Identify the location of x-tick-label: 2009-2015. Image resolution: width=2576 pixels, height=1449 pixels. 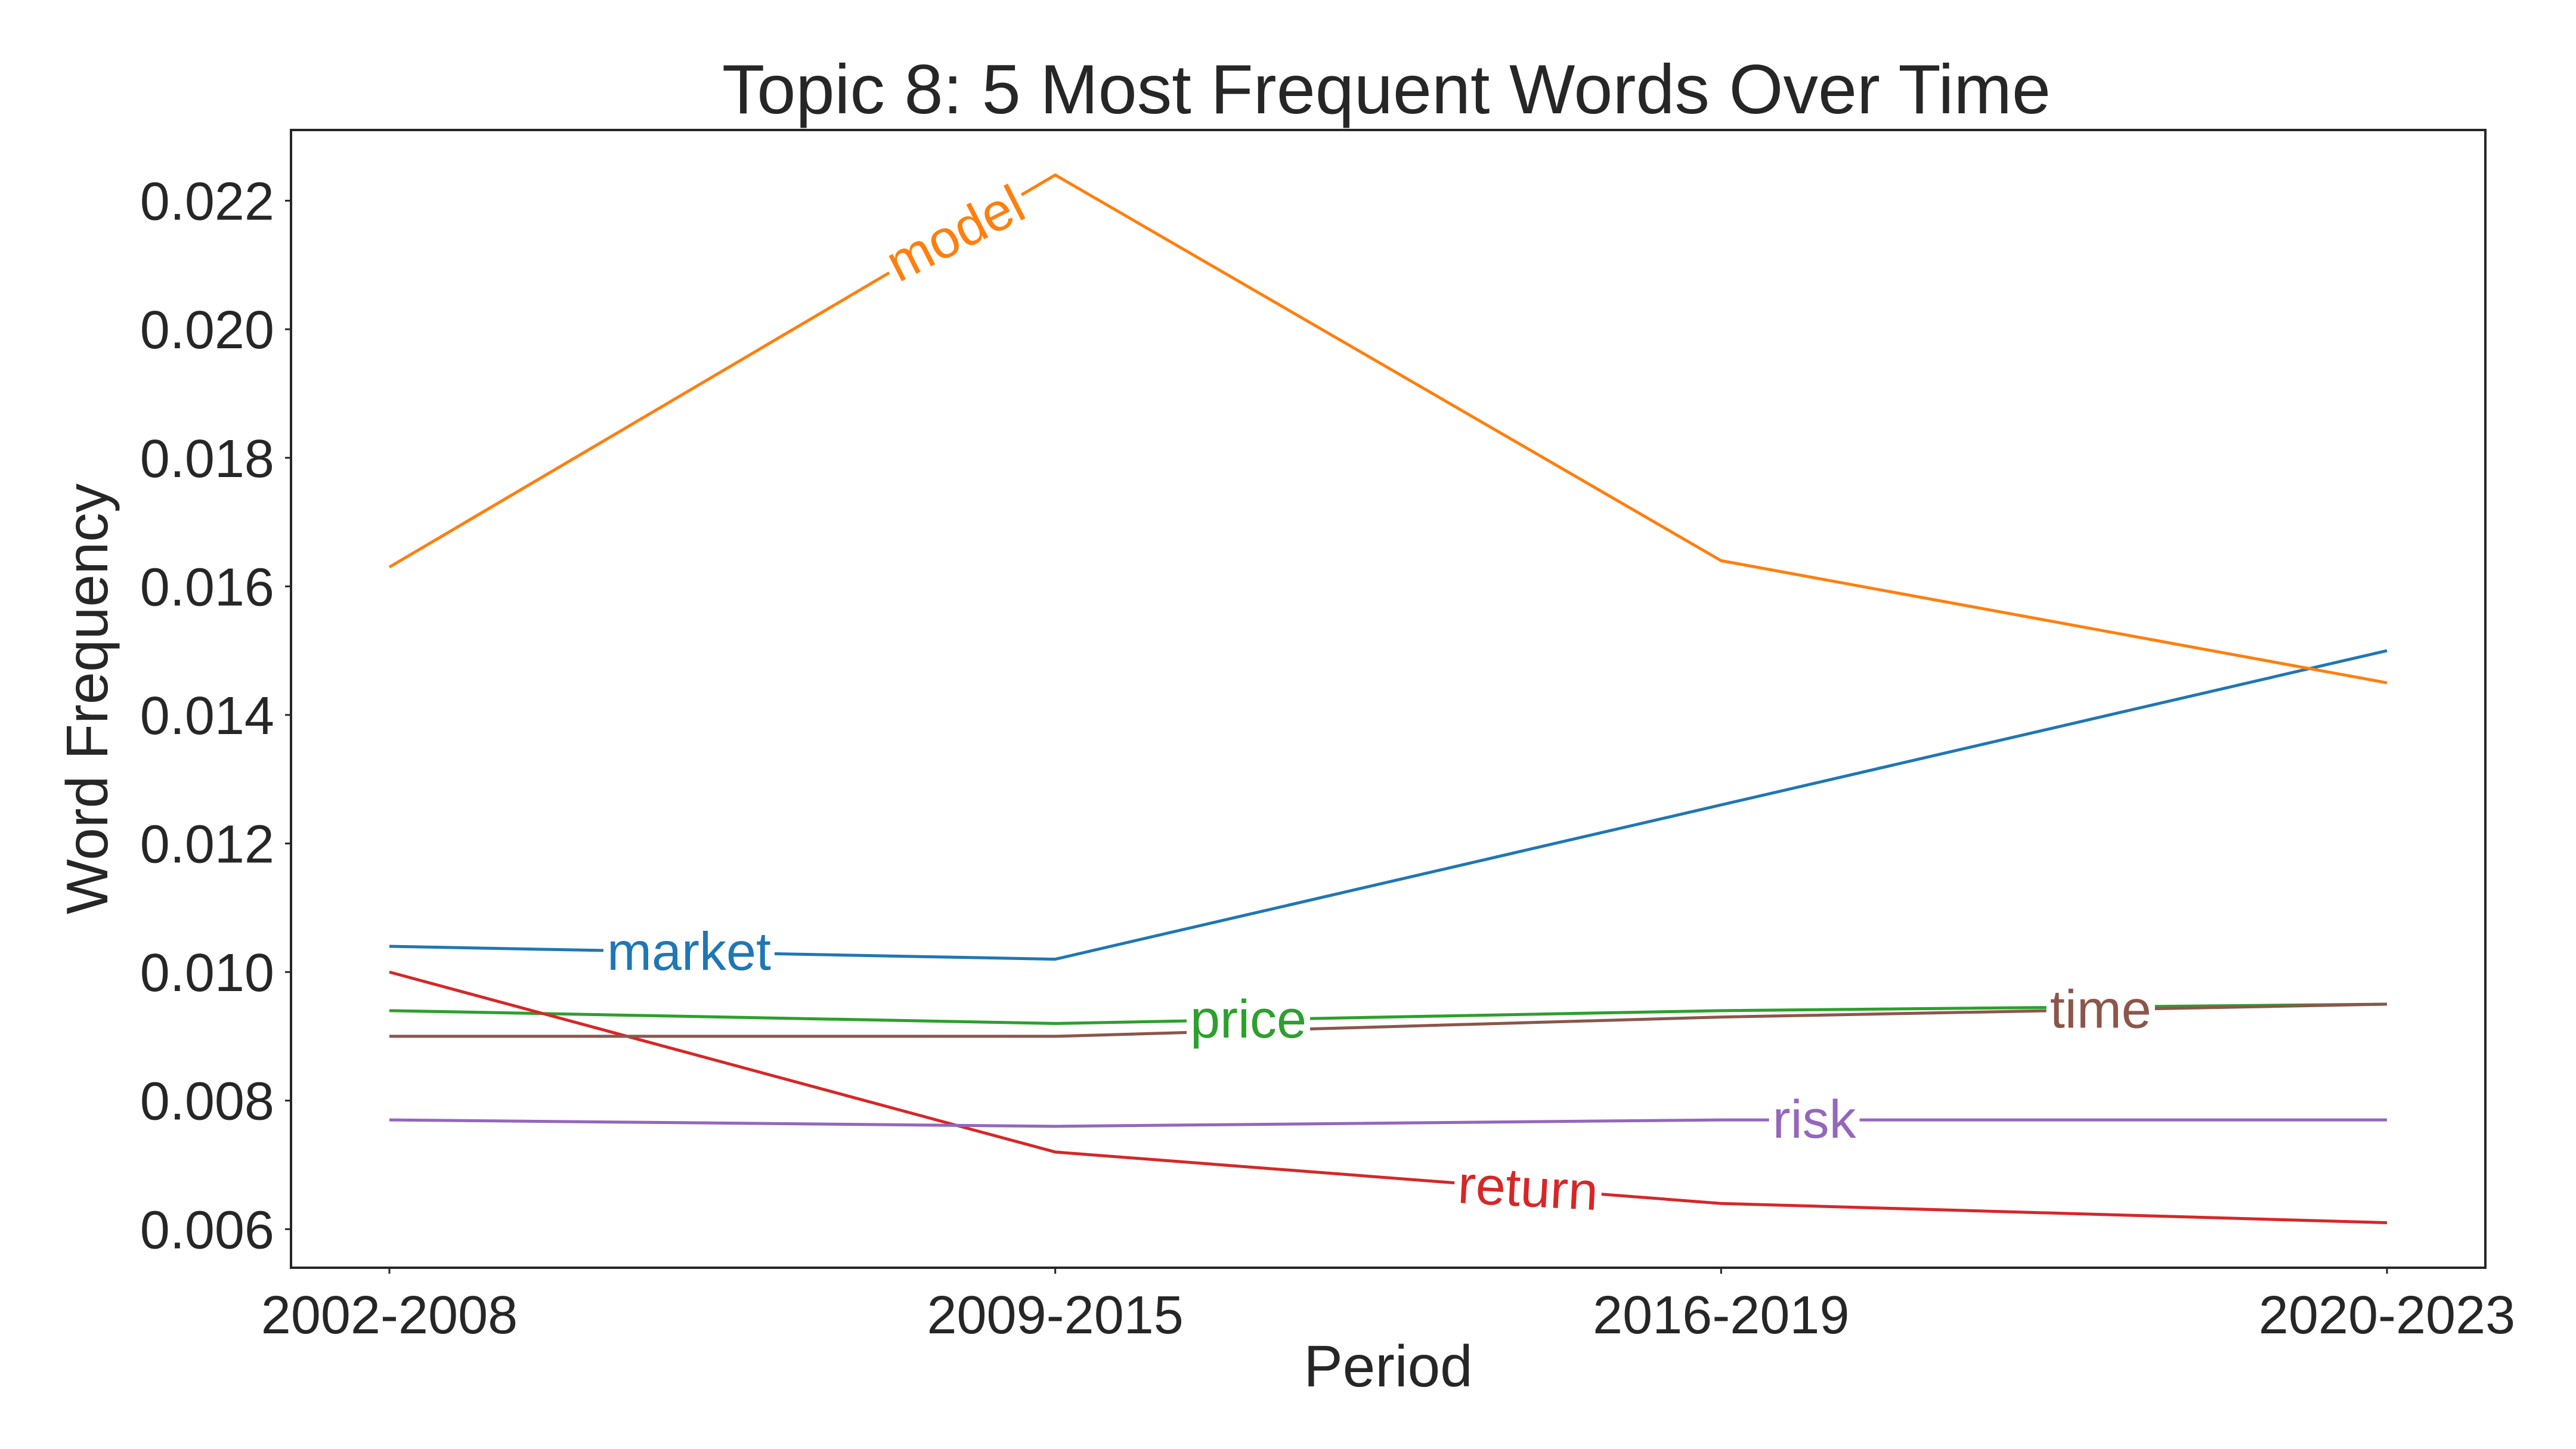
(1055, 1315).